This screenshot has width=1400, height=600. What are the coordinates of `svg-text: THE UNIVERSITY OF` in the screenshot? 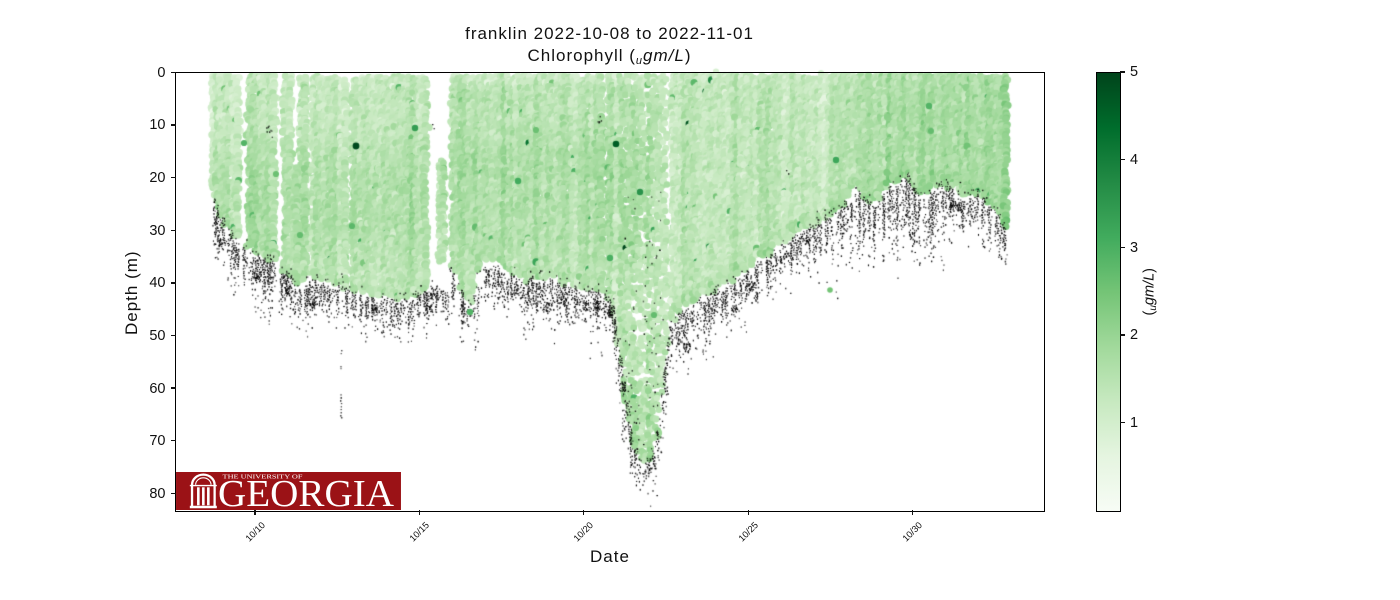 It's located at (263, 476).